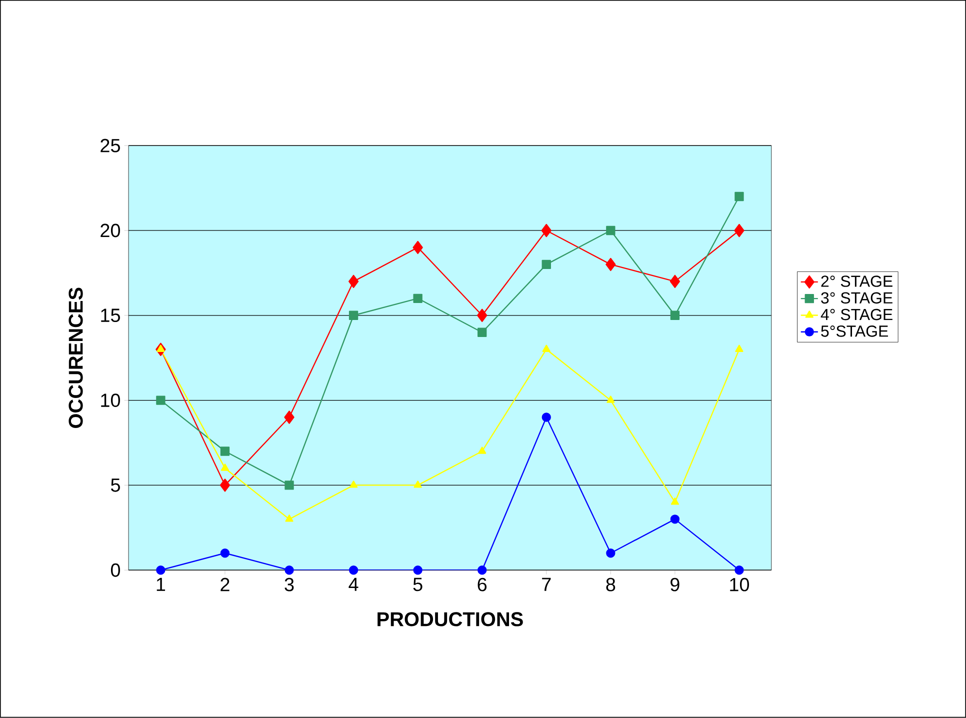  What do you see at coordinates (675, 585) in the screenshot?
I see `x-tick-label: 9` at bounding box center [675, 585].